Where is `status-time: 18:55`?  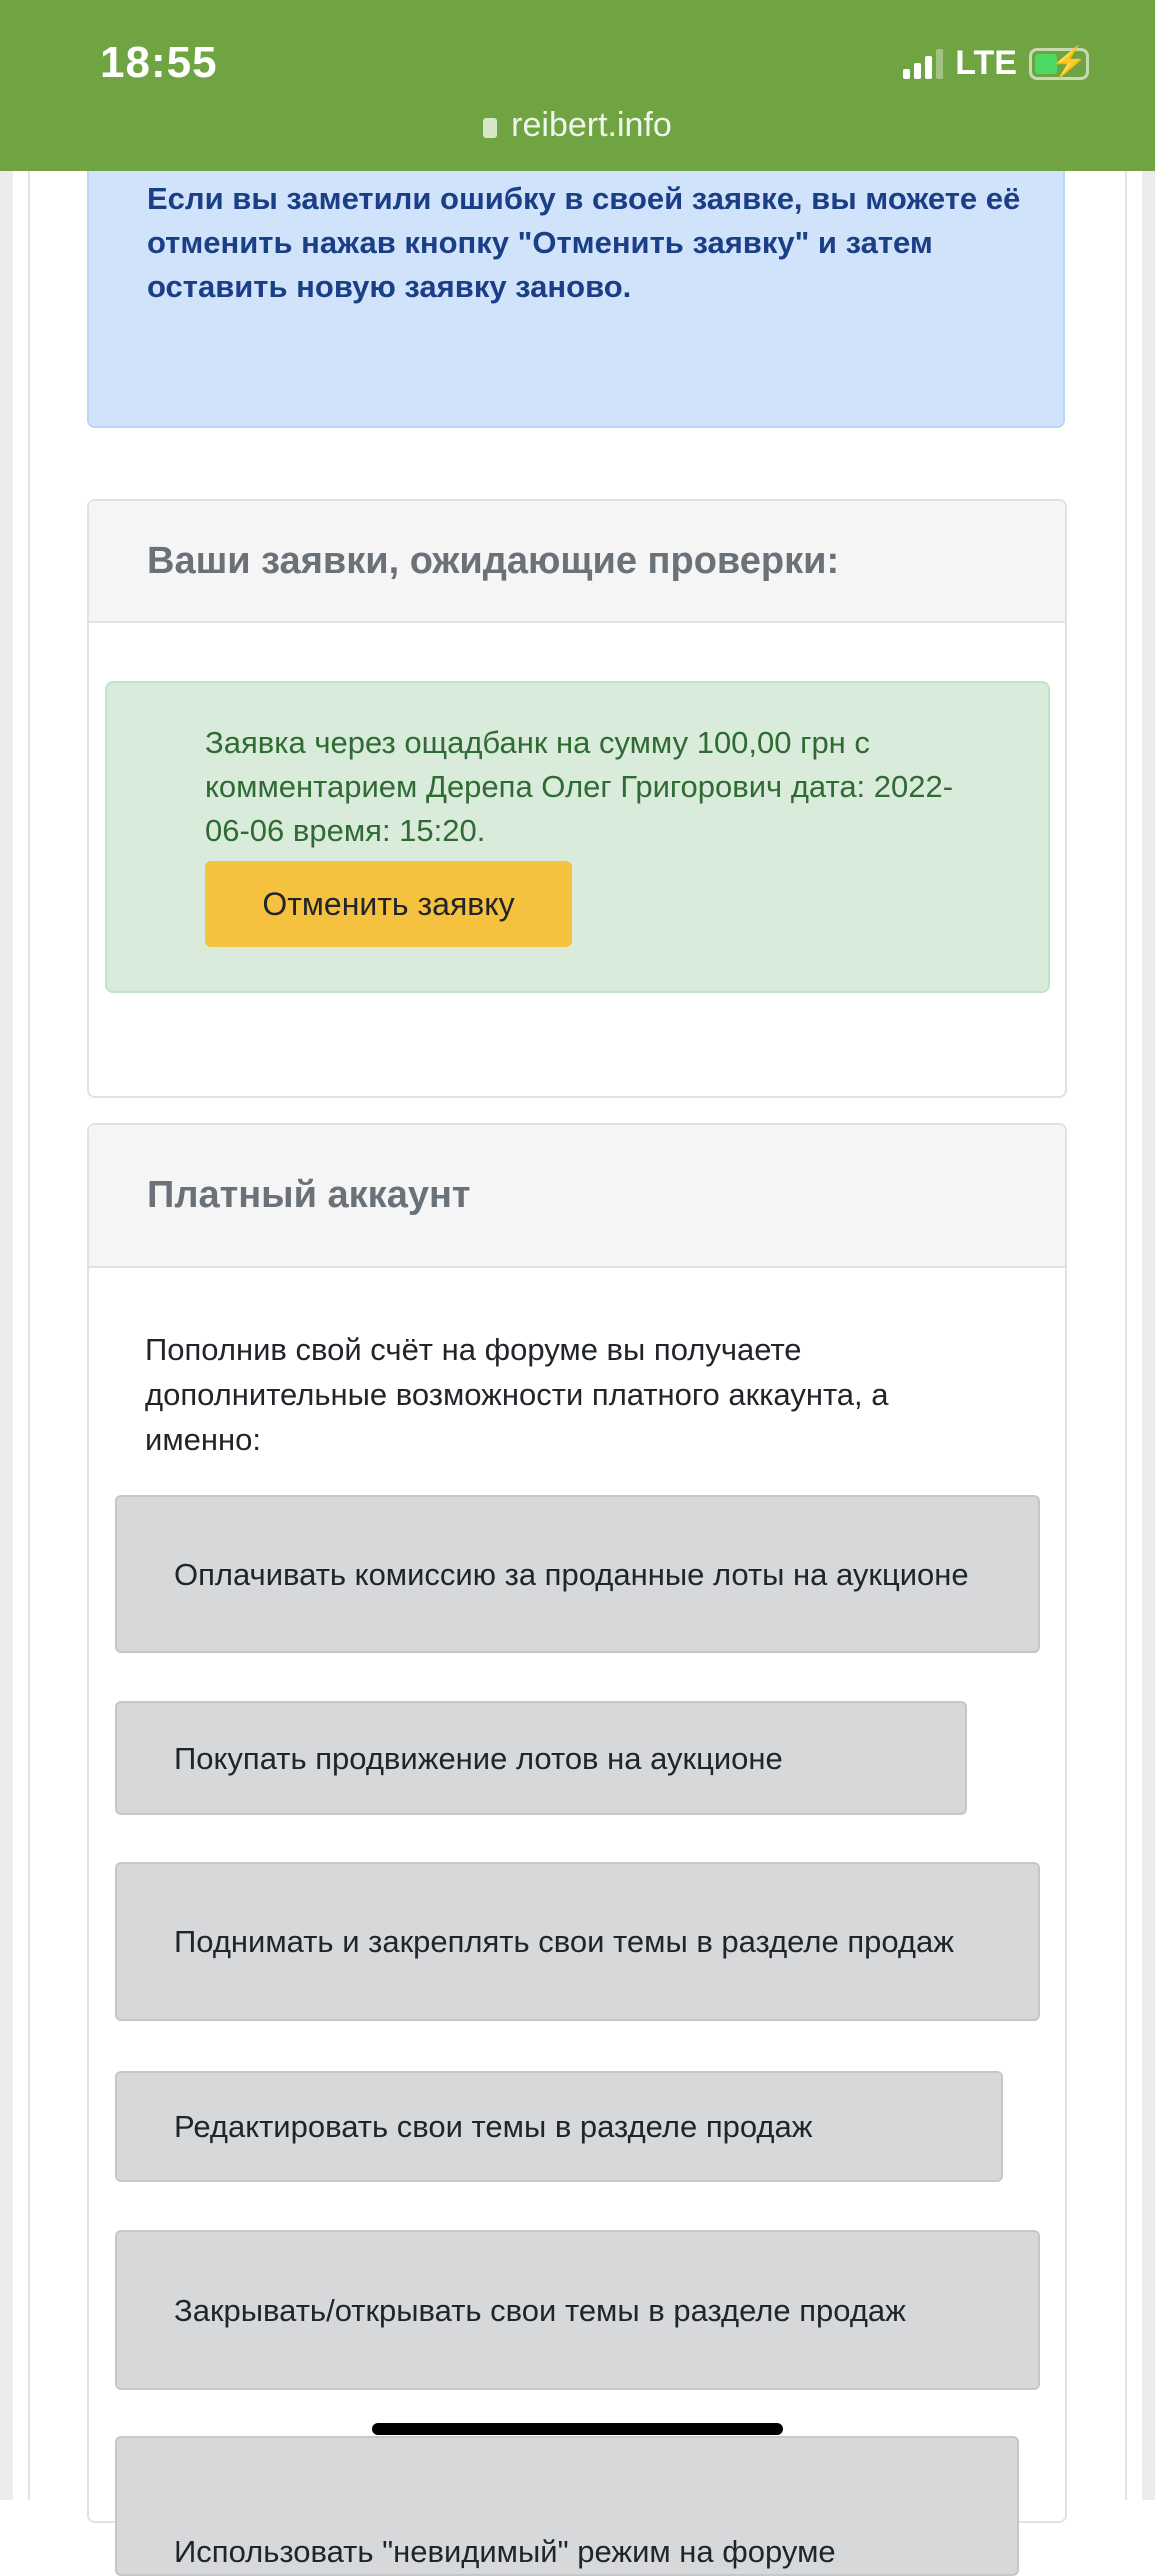 status-time: 18:55 is located at coordinates (159, 62).